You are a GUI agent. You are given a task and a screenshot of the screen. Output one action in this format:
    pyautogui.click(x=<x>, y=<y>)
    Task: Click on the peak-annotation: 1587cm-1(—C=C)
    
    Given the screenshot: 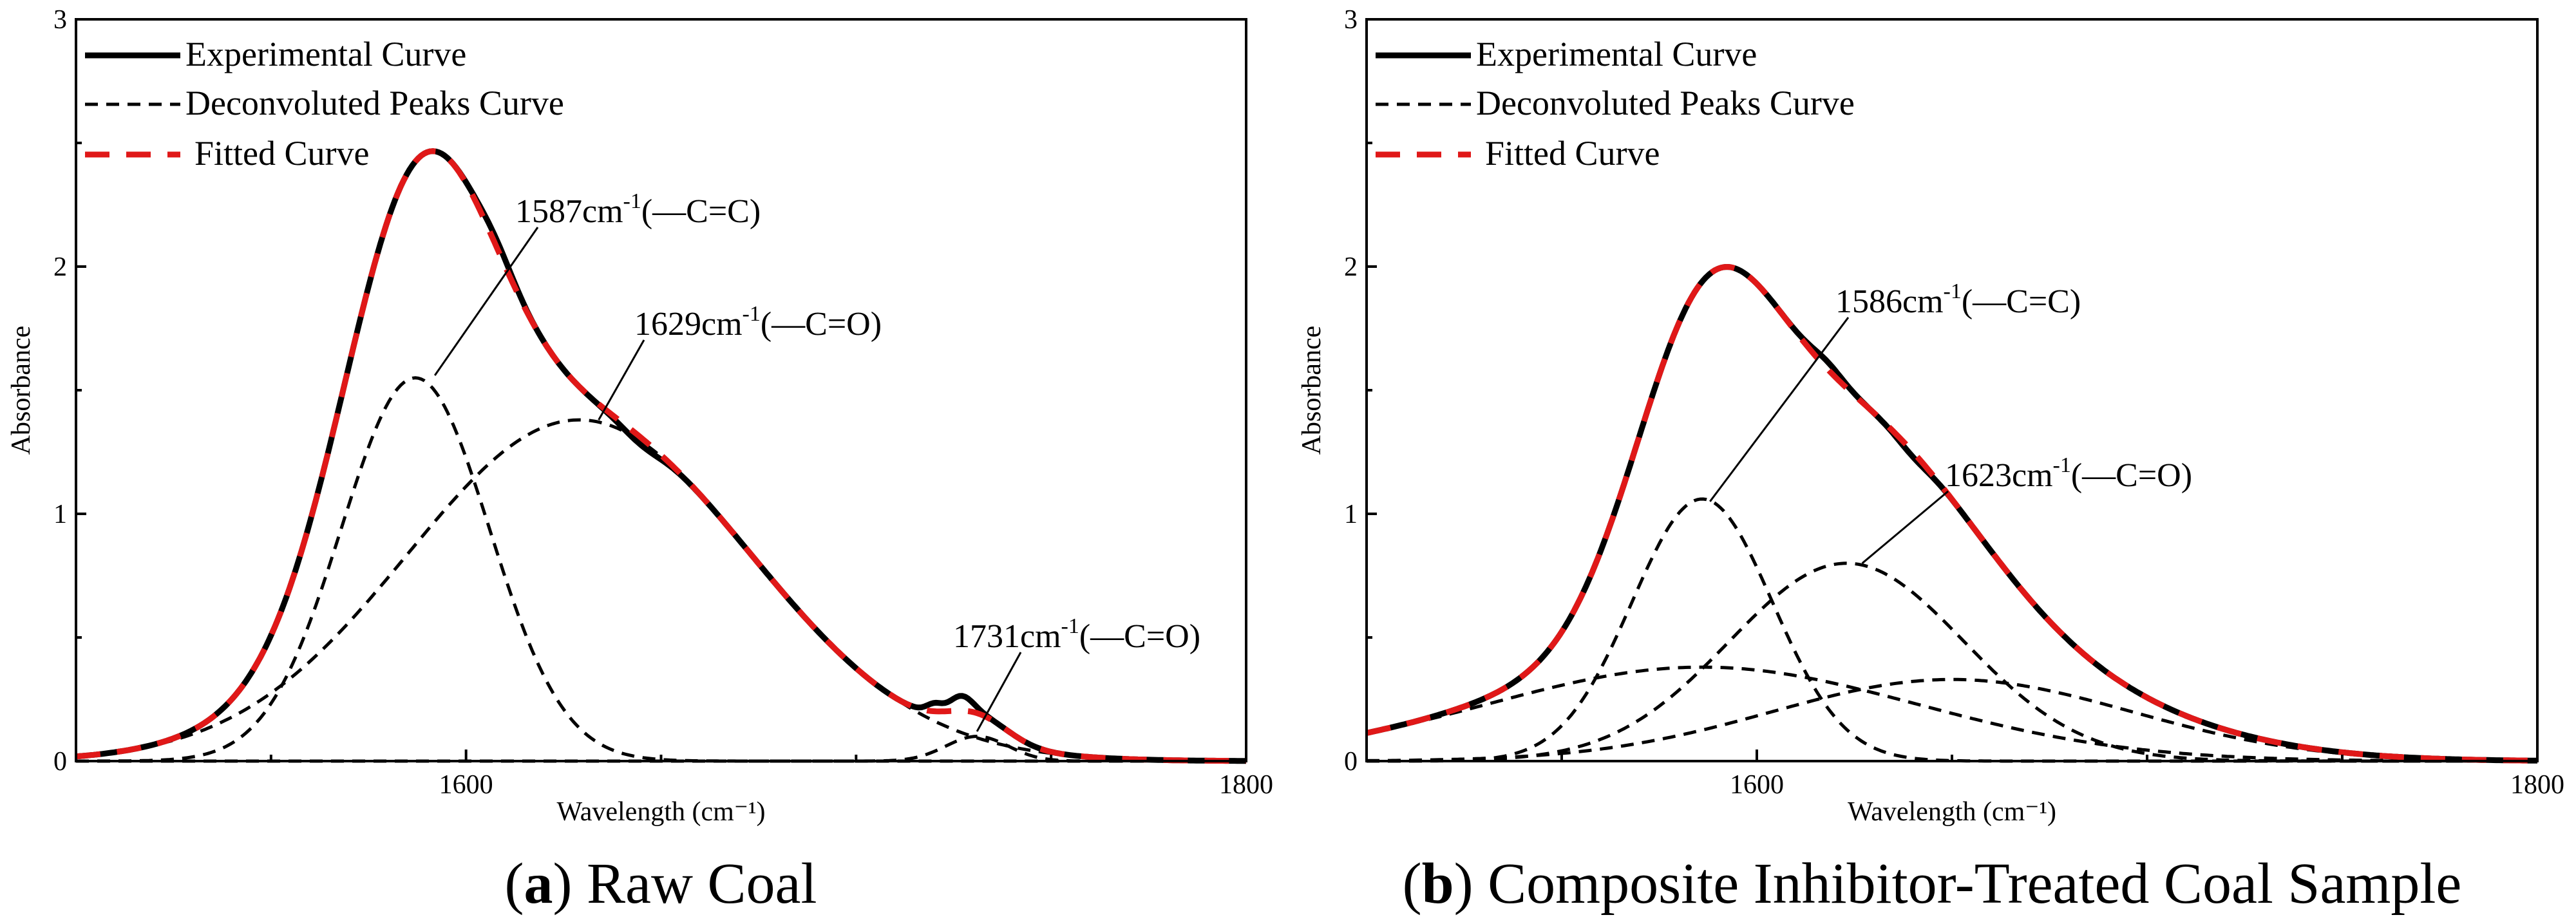 What is the action you would take?
    pyautogui.click(x=638, y=210)
    